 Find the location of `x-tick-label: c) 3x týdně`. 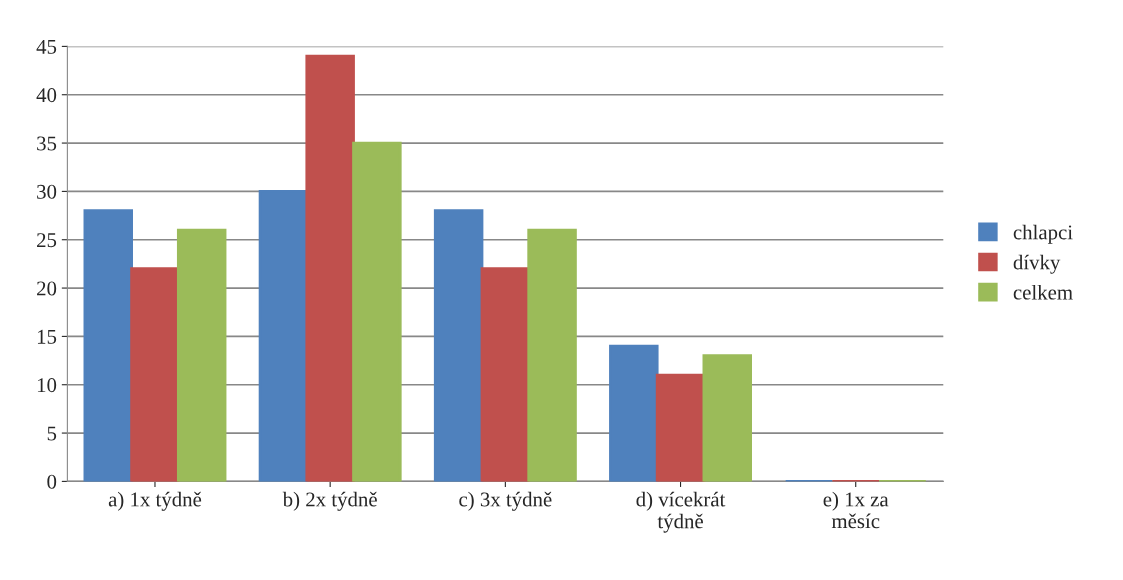

x-tick-label: c) 3x týdně is located at coordinates (505, 501).